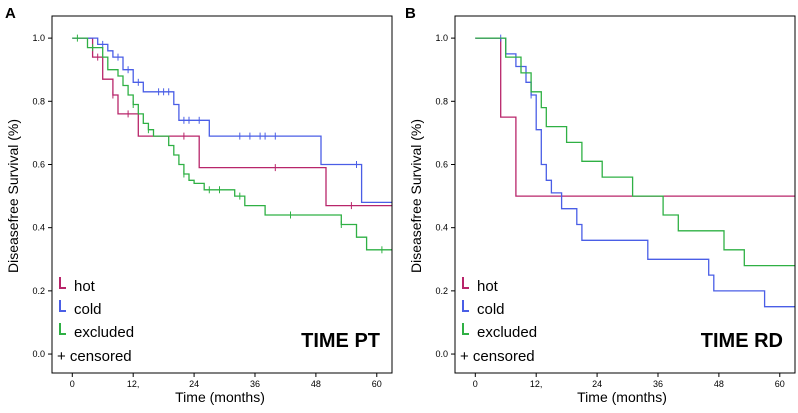 The height and width of the screenshot is (413, 798). What do you see at coordinates (410, 13) in the screenshot?
I see `panel-label: B` at bounding box center [410, 13].